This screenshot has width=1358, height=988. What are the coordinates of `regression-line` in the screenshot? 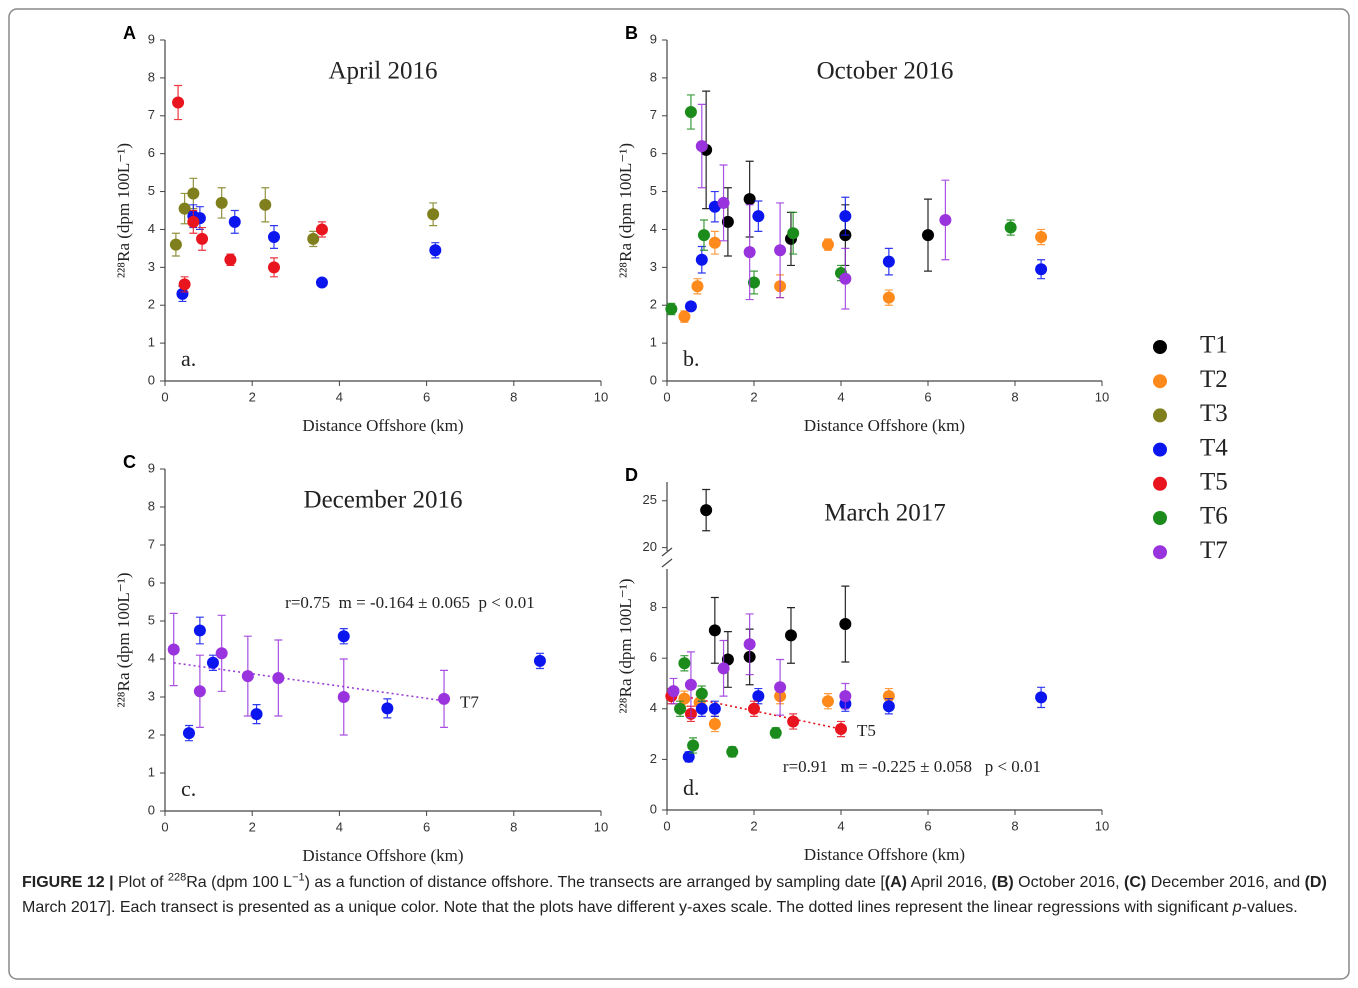 It's located at (309, 682).